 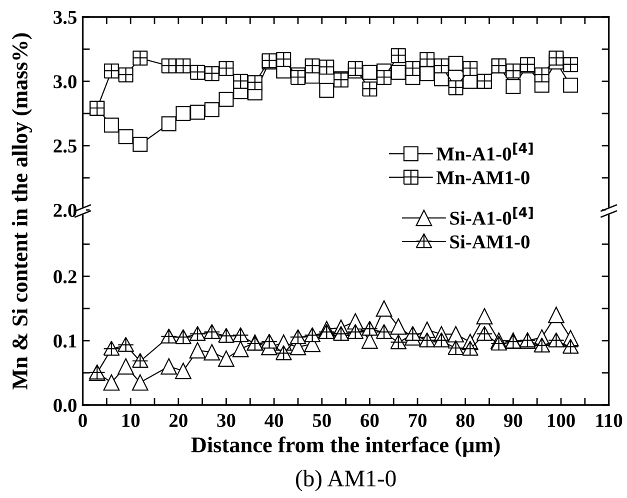 I want to click on y-tick-label: 0.2, so click(x=65, y=277).